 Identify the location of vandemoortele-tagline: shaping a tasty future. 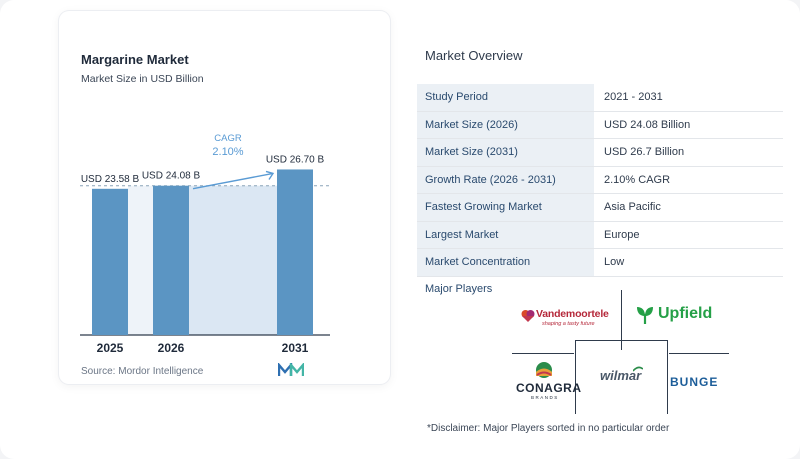
(568, 324).